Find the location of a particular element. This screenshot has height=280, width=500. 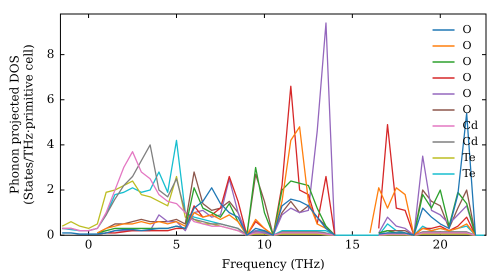

x-tick-label: 15 is located at coordinates (352, 245).